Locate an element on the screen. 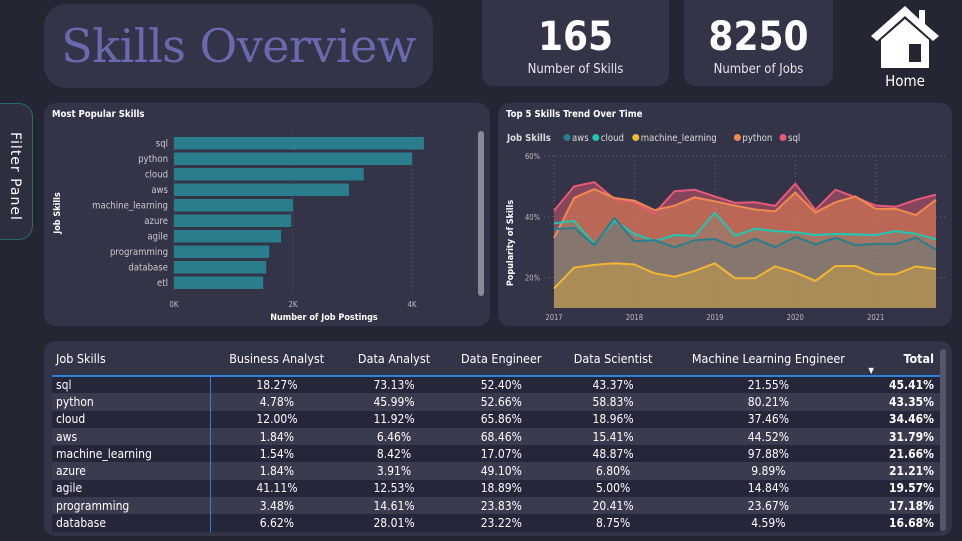 This screenshot has width=962, height=541. bar-database is located at coordinates (220, 267).